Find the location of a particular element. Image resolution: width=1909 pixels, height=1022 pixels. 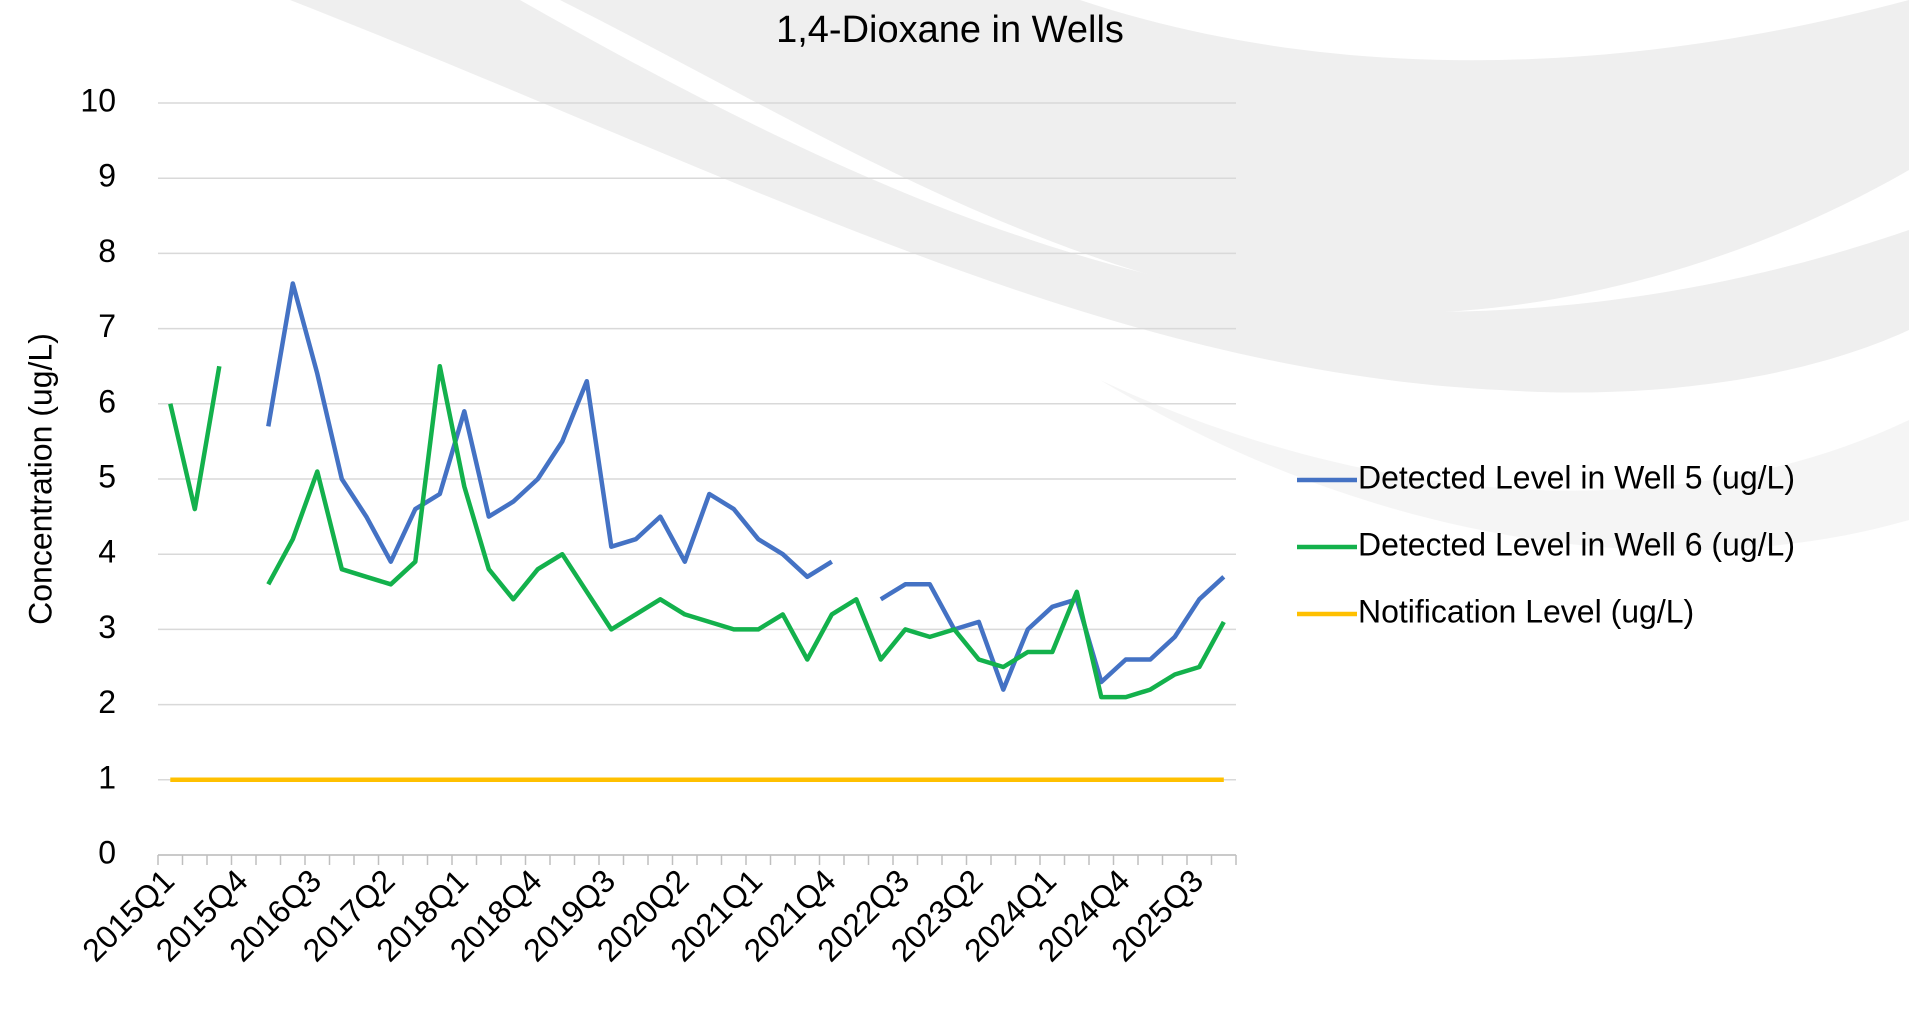

y-tick-label: 2 is located at coordinates (107, 702).